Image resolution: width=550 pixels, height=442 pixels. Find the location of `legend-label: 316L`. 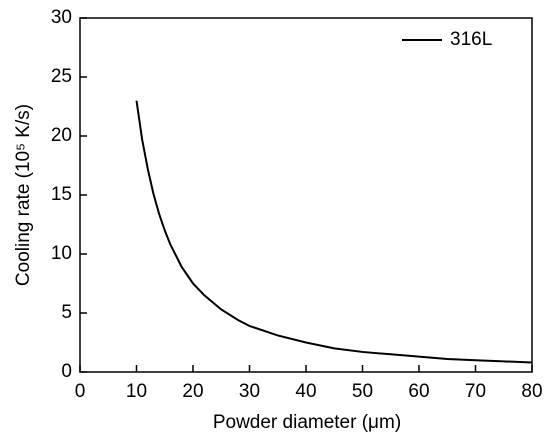

legend-label: 316L is located at coordinates (471, 39).